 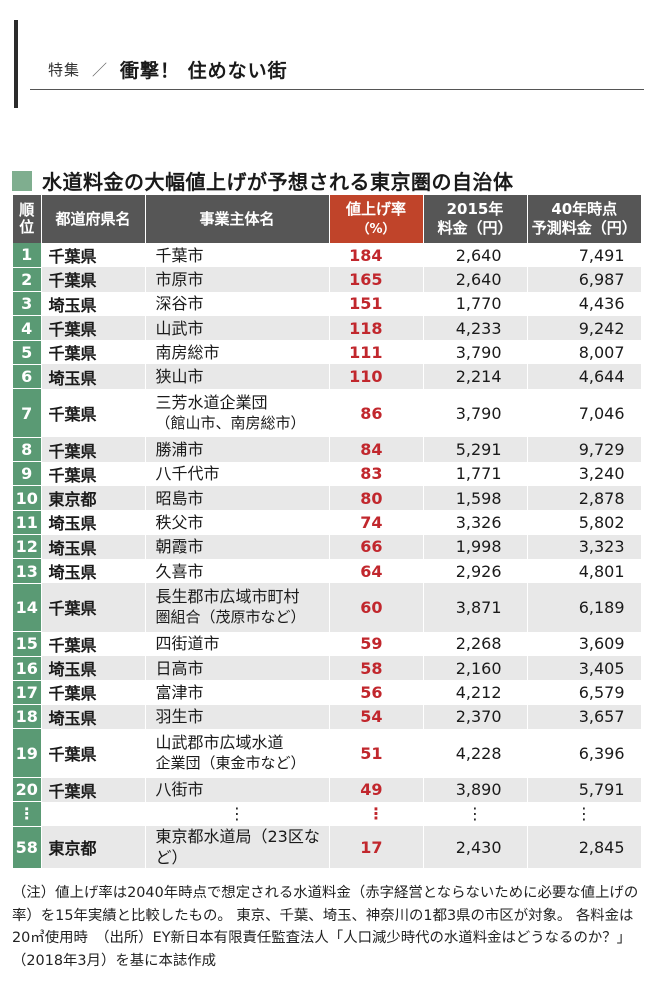 I want to click on rank-cell: 9, so click(x=27, y=474).